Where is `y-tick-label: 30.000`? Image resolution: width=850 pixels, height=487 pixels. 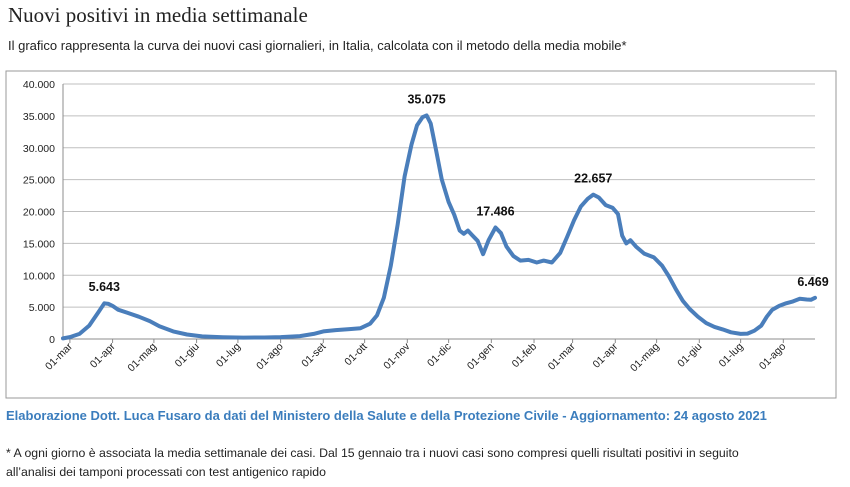 y-tick-label: 30.000 is located at coordinates (39, 149).